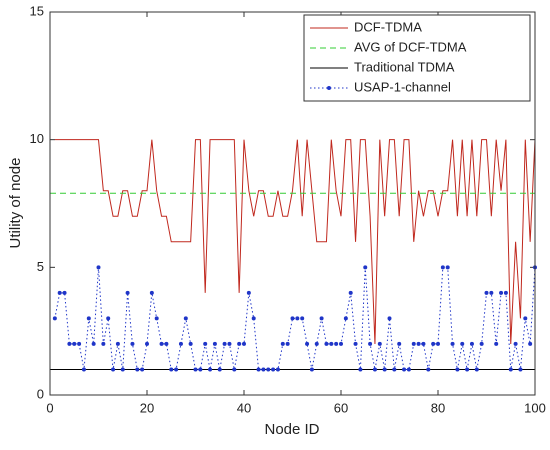  Describe the element at coordinates (388, 26) in the screenshot. I see `legend-label: DCF-TDMA` at that location.